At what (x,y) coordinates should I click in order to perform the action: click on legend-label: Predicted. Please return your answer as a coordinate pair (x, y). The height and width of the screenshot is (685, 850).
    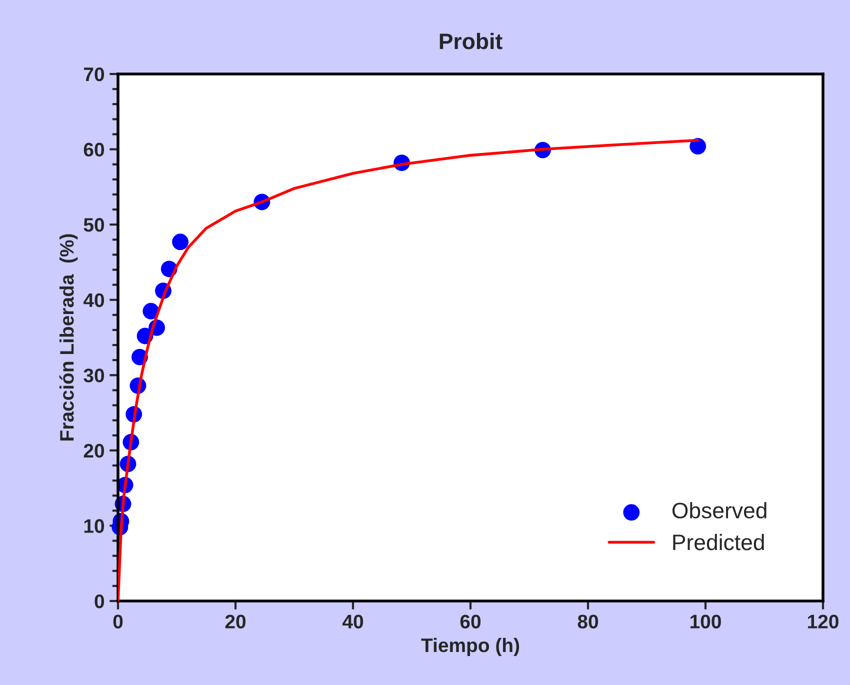
    Looking at the image, I should click on (718, 542).